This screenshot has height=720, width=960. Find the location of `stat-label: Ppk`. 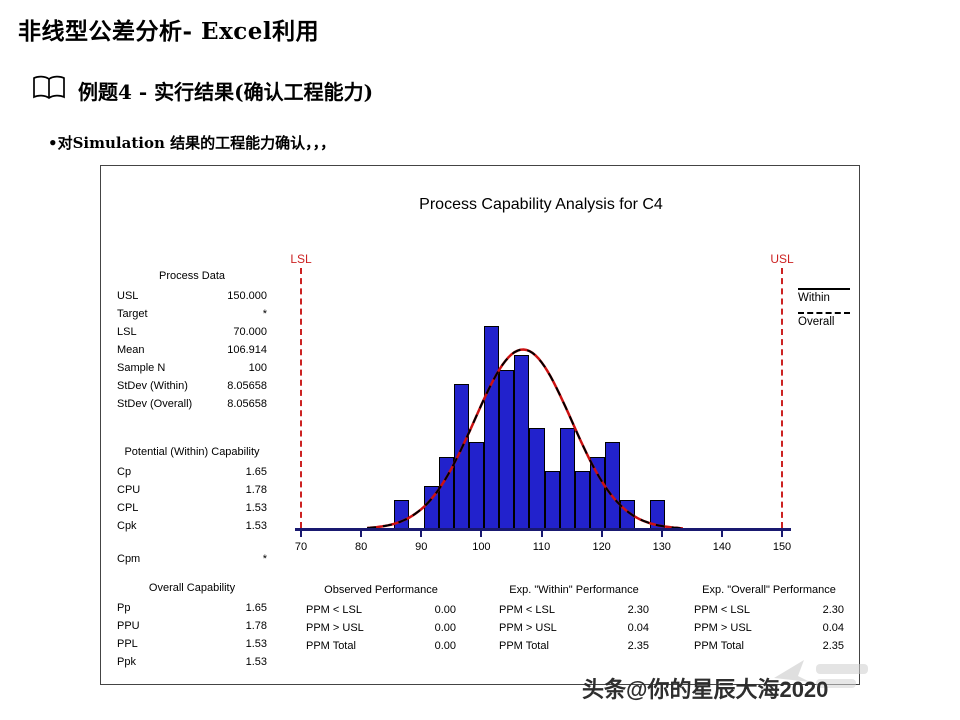

stat-label: Ppk is located at coordinates (126, 662).